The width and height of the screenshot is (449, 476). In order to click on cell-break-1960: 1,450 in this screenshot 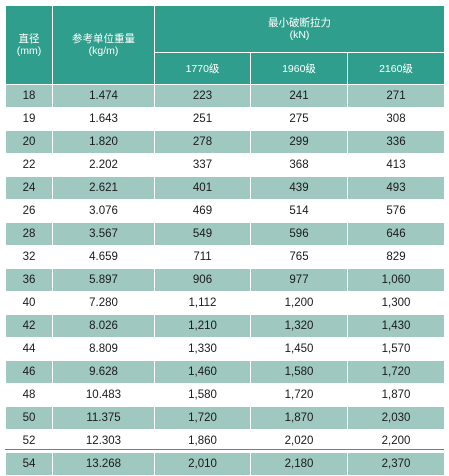, I will do `click(299, 349)`.